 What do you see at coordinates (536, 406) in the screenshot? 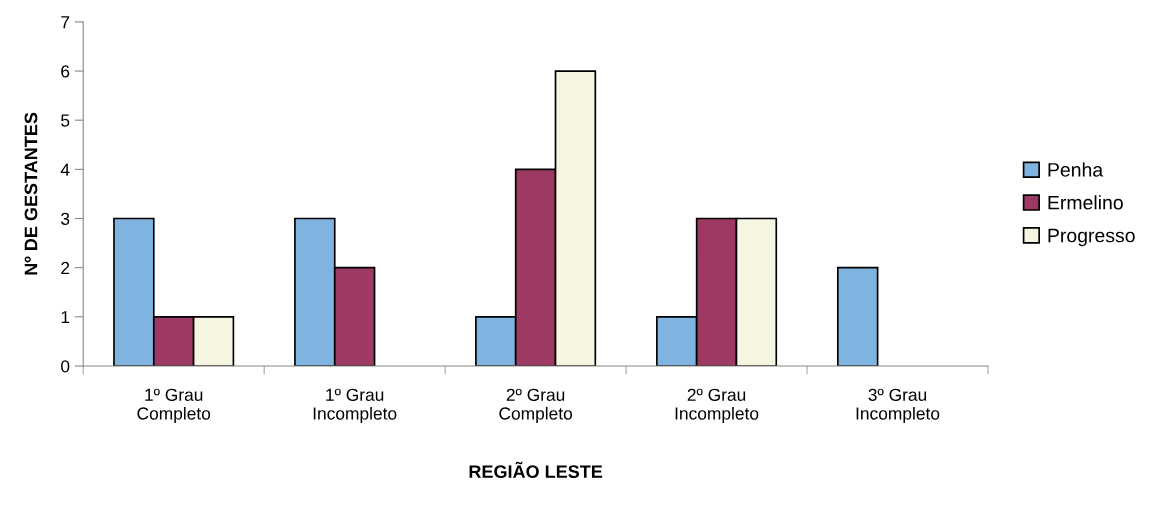
I see `x-tick-label: 2º Grau Completo` at bounding box center [536, 406].